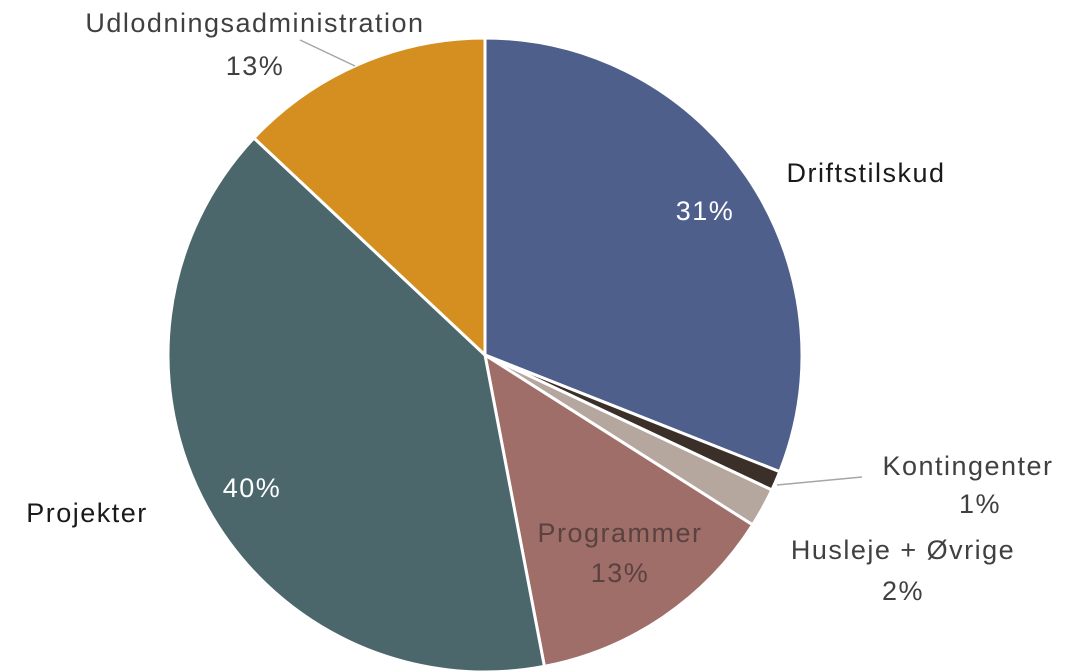  What do you see at coordinates (619, 533) in the screenshot?
I see `slice-label: Programmer` at bounding box center [619, 533].